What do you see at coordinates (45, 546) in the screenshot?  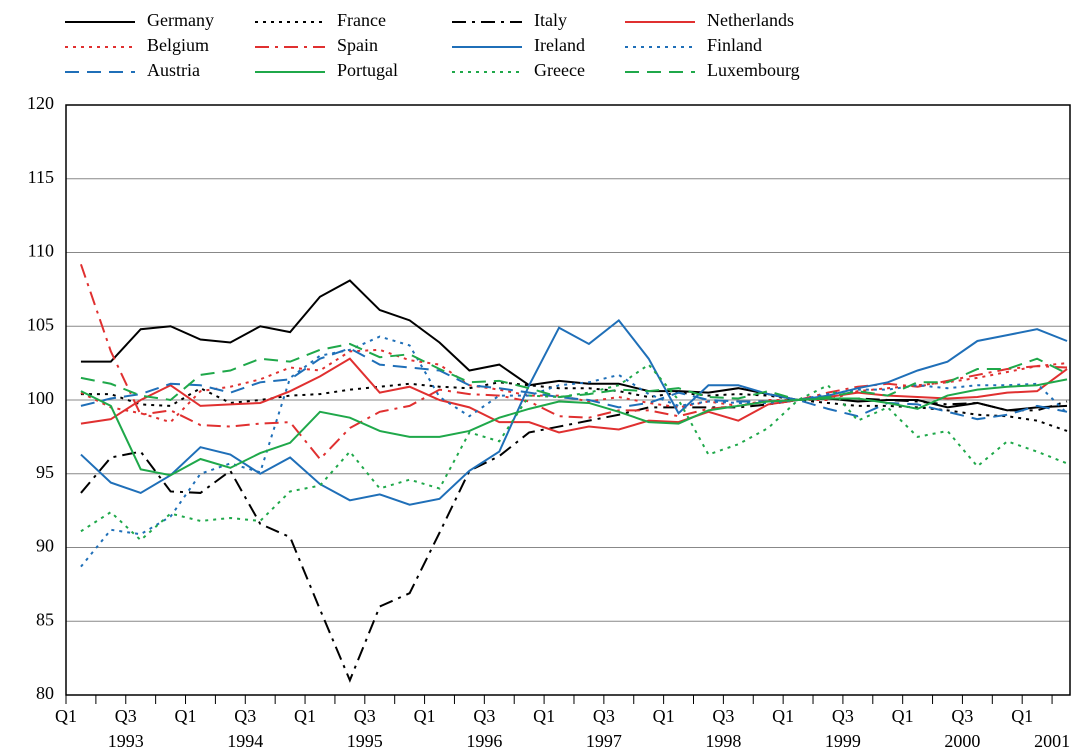 I see `y-tick-label: 90` at bounding box center [45, 546].